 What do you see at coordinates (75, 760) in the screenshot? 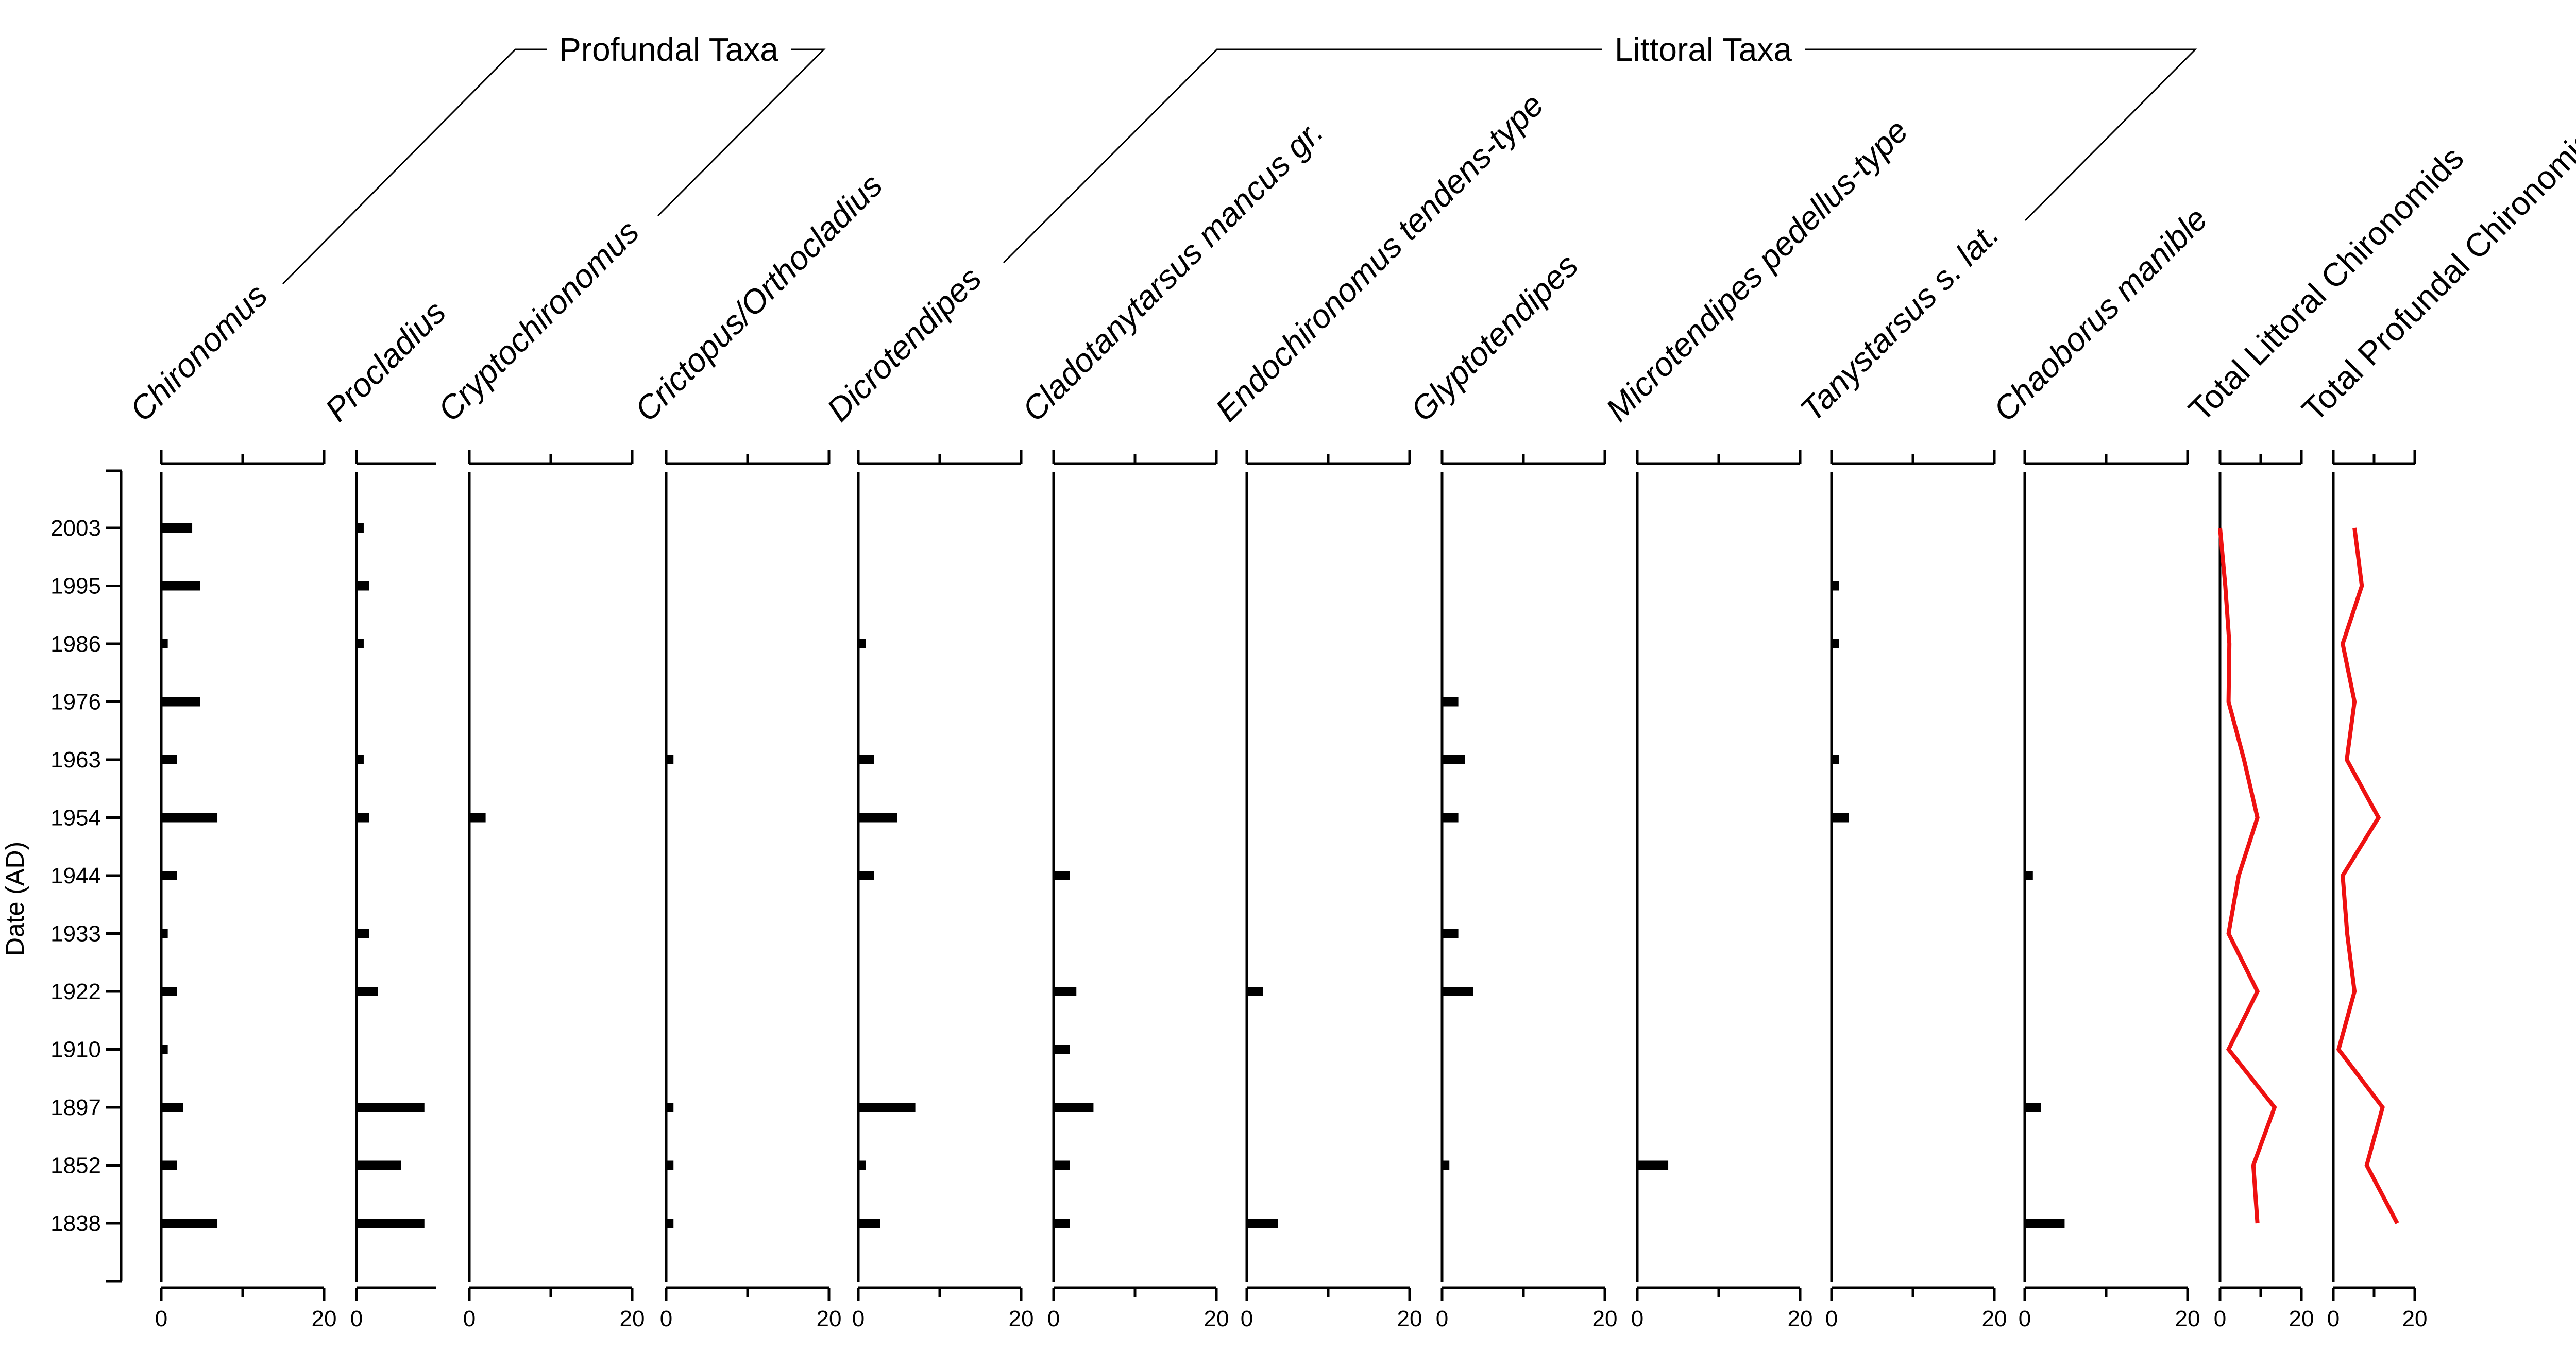
I see `date-tick-label: 1963` at bounding box center [75, 760].